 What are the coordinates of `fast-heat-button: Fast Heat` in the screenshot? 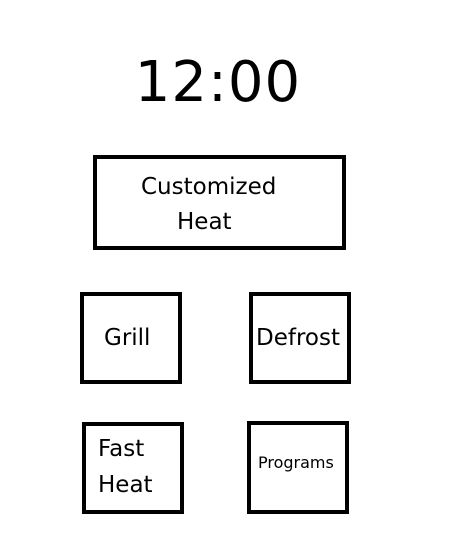 It's located at (133, 468).